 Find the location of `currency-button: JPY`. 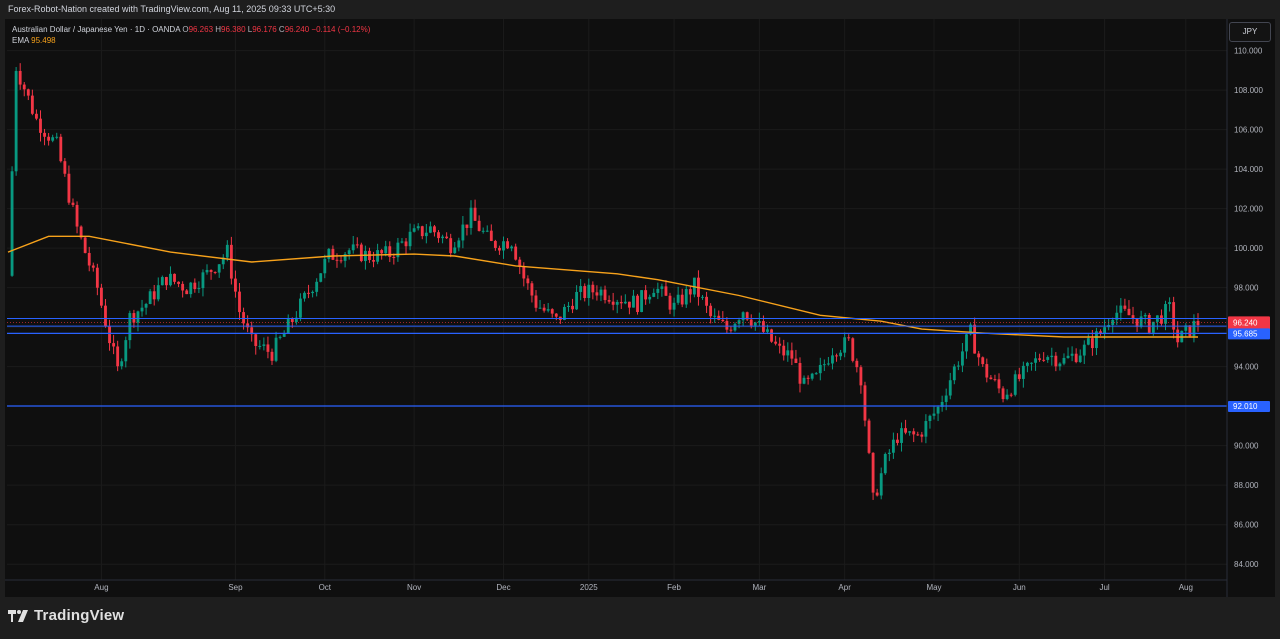

currency-button: JPY is located at coordinates (1250, 32).